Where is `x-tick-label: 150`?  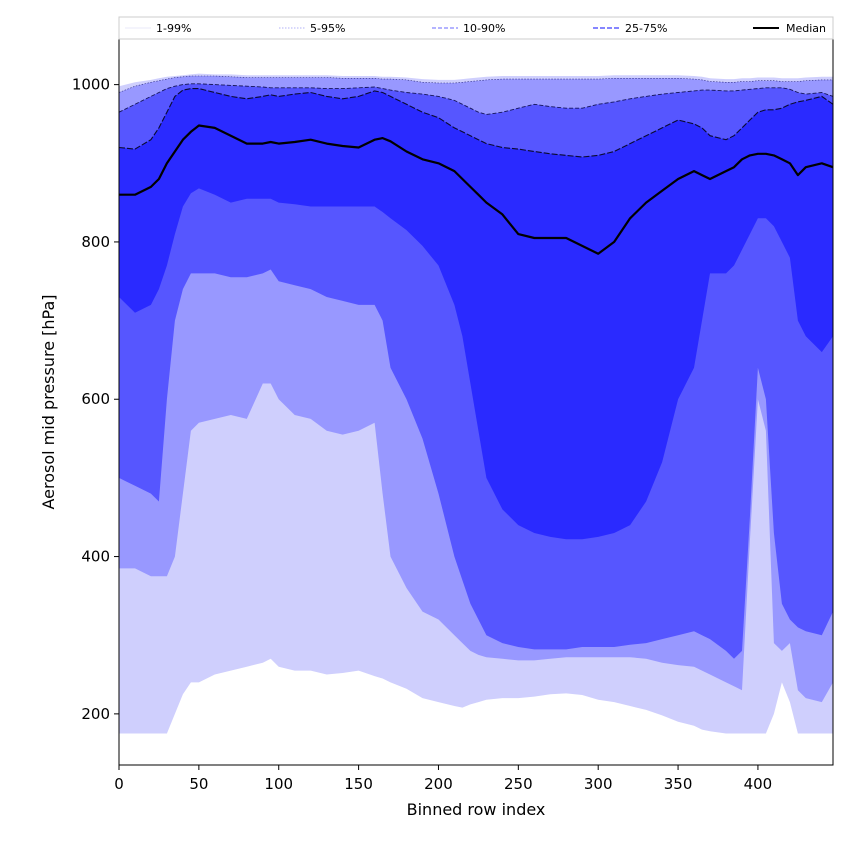
x-tick-label: 150 is located at coordinates (358, 784).